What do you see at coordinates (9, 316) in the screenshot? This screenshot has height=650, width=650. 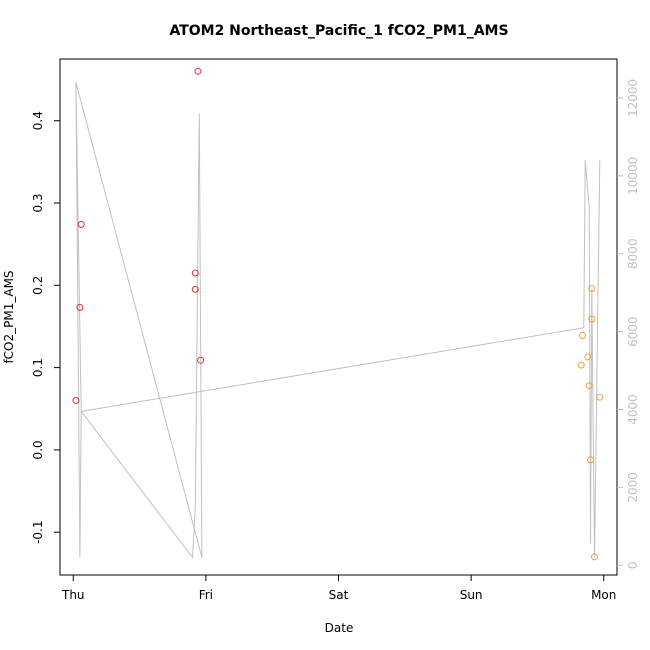 I see `y-axis-label: fCO2_PM1_AMS` at bounding box center [9, 316].